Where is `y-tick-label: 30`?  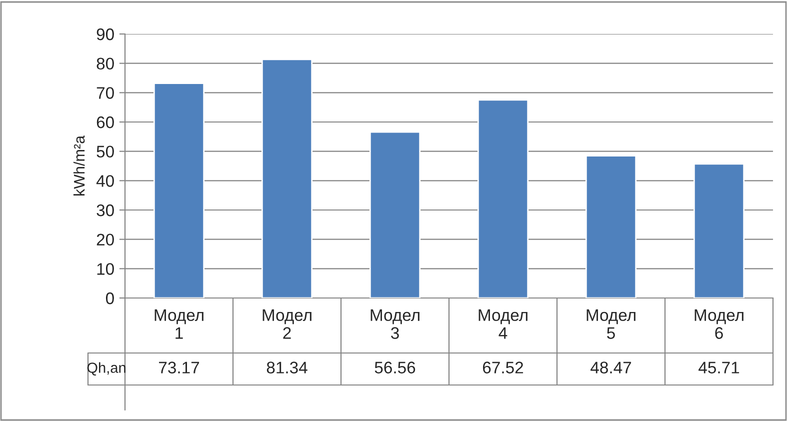
y-tick-label: 30 is located at coordinates (105, 210).